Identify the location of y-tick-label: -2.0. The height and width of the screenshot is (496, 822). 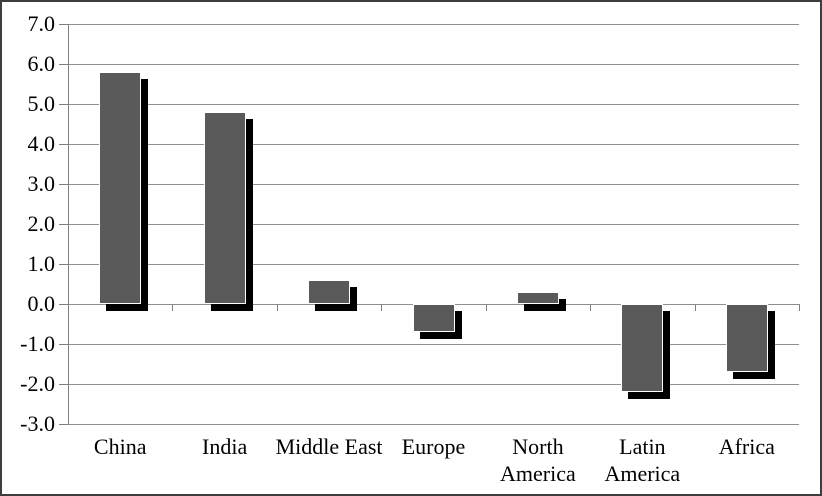
(37, 383).